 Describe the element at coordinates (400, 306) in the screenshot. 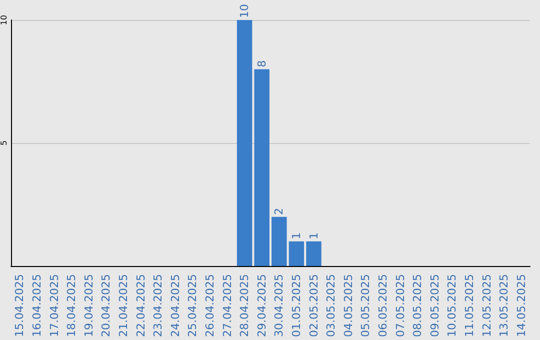

I see `x-tick-label: 07.05.2025` at that location.